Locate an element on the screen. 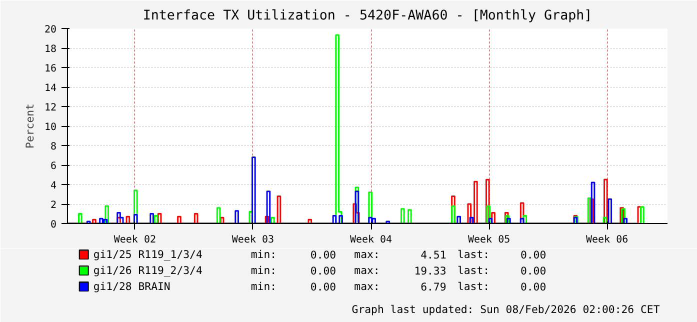  y-tick-label: 14 is located at coordinates (50, 88).